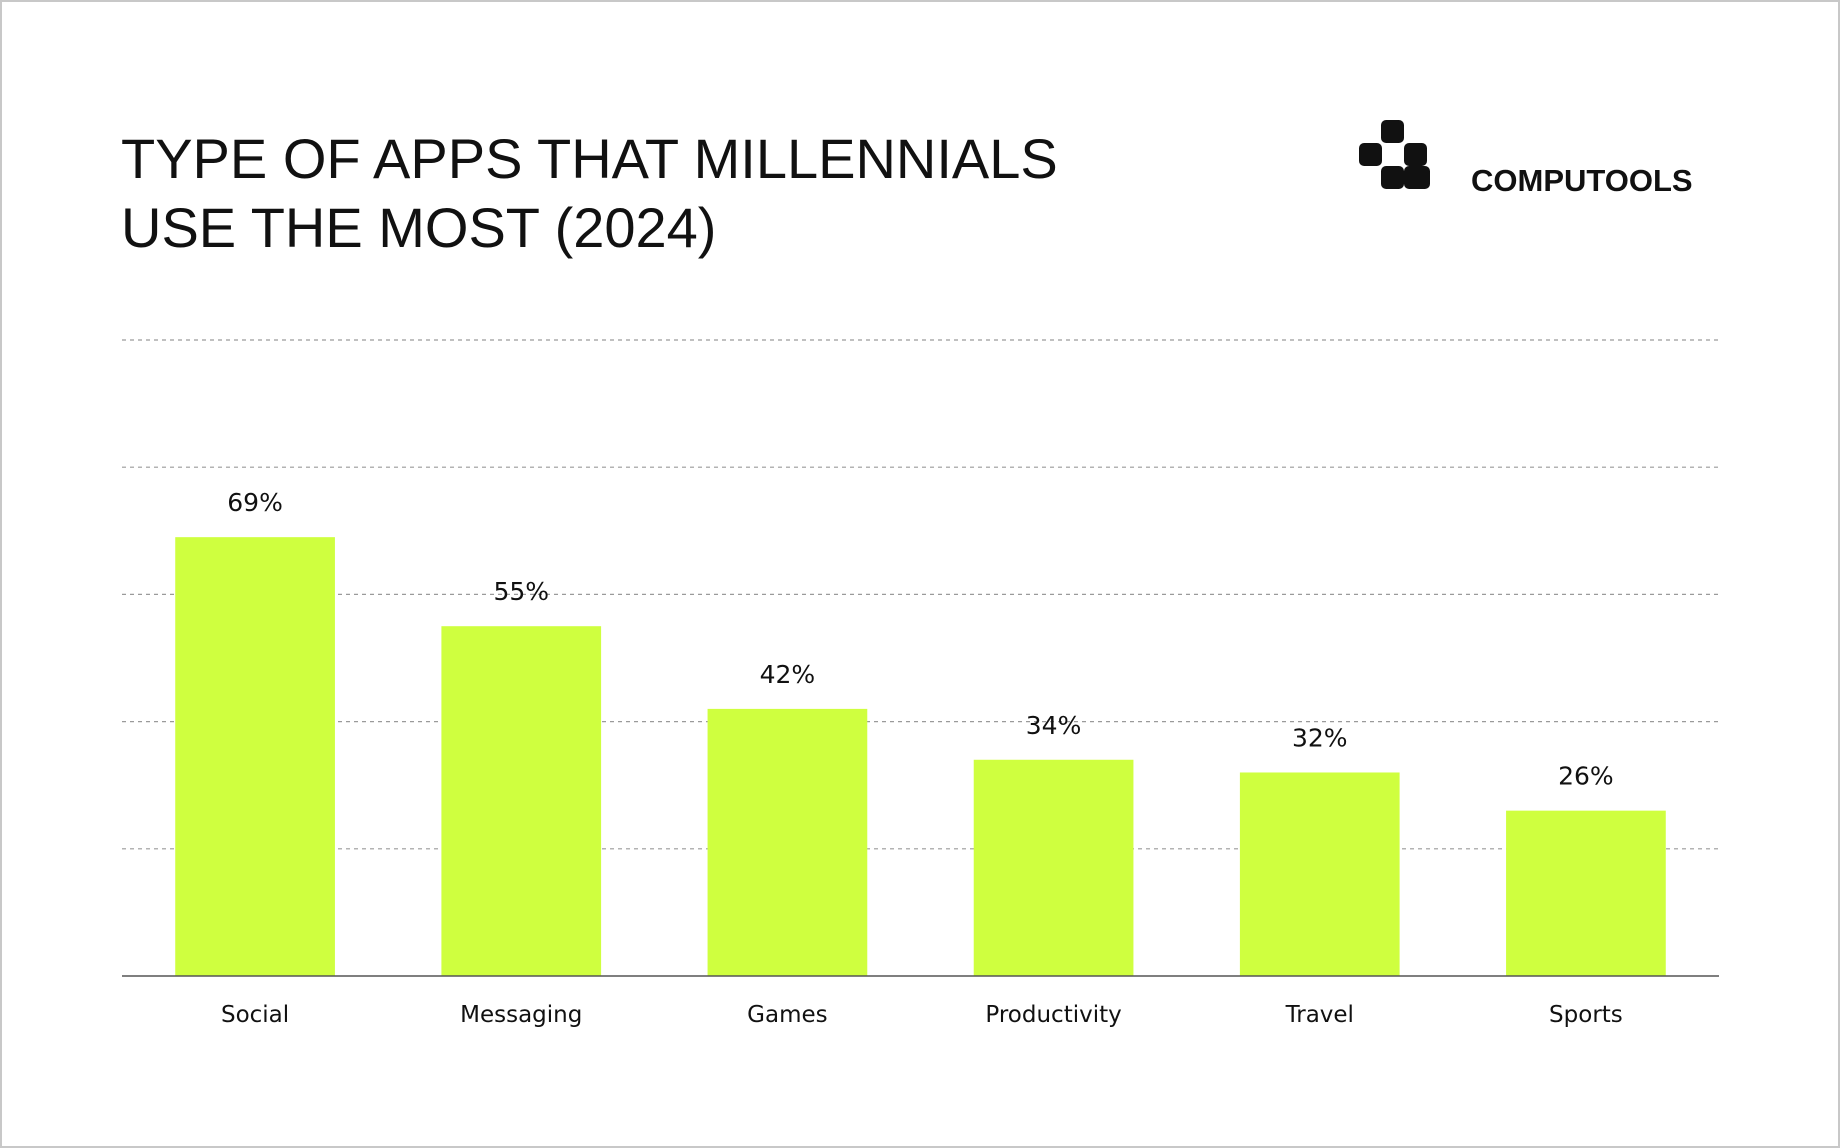 The width and height of the screenshot is (1840, 1148). Describe the element at coordinates (418, 227) in the screenshot. I see `chart-title: USE THE MOST (2024)` at that location.